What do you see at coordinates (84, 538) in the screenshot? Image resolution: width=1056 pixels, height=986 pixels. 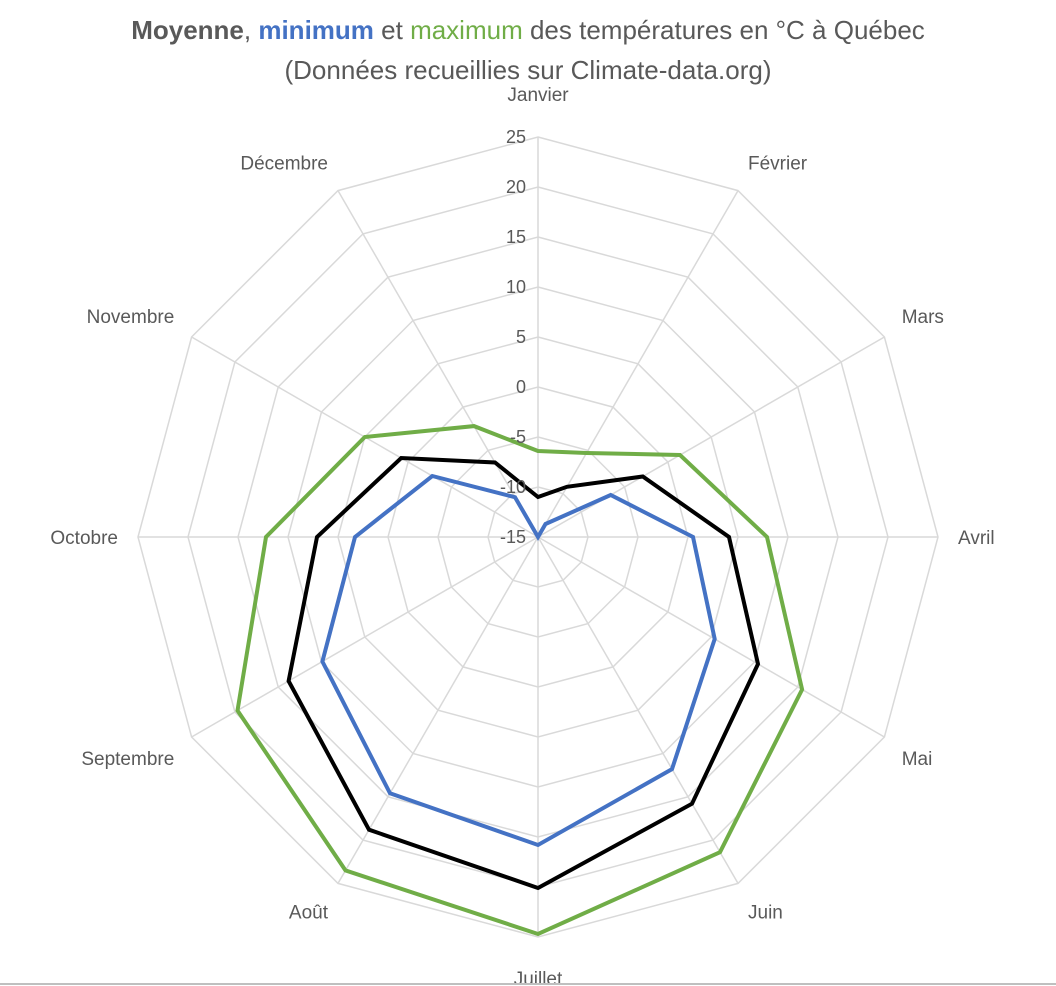 I see `category-label: Octobre` at bounding box center [84, 538].